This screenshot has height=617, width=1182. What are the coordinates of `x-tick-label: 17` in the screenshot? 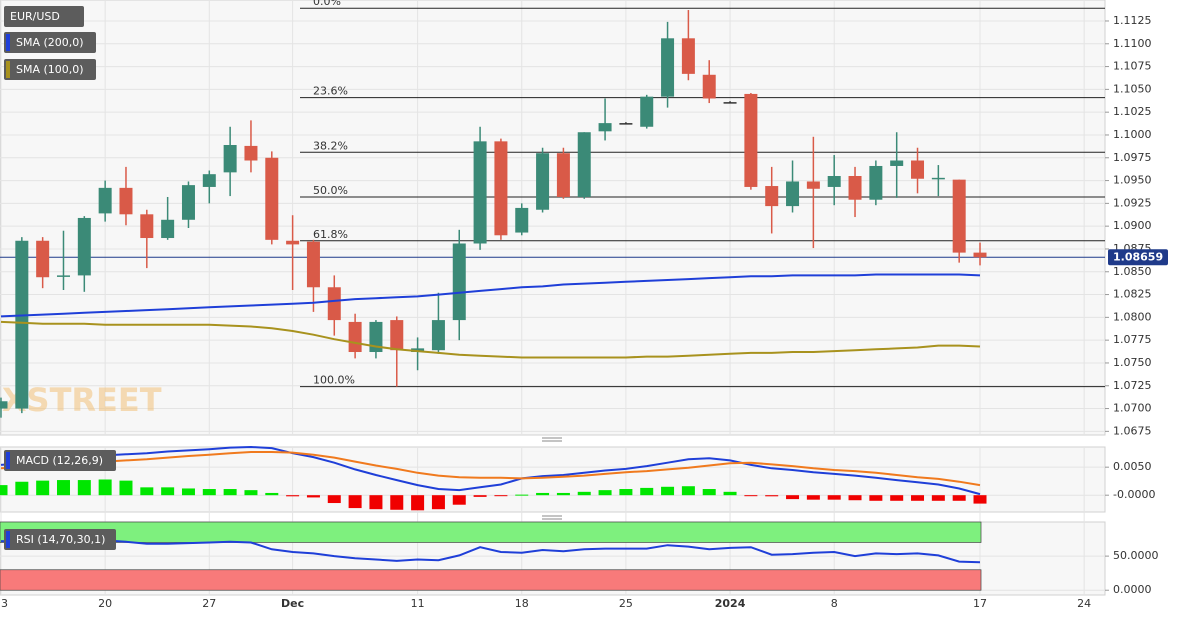 It's located at (980, 603).